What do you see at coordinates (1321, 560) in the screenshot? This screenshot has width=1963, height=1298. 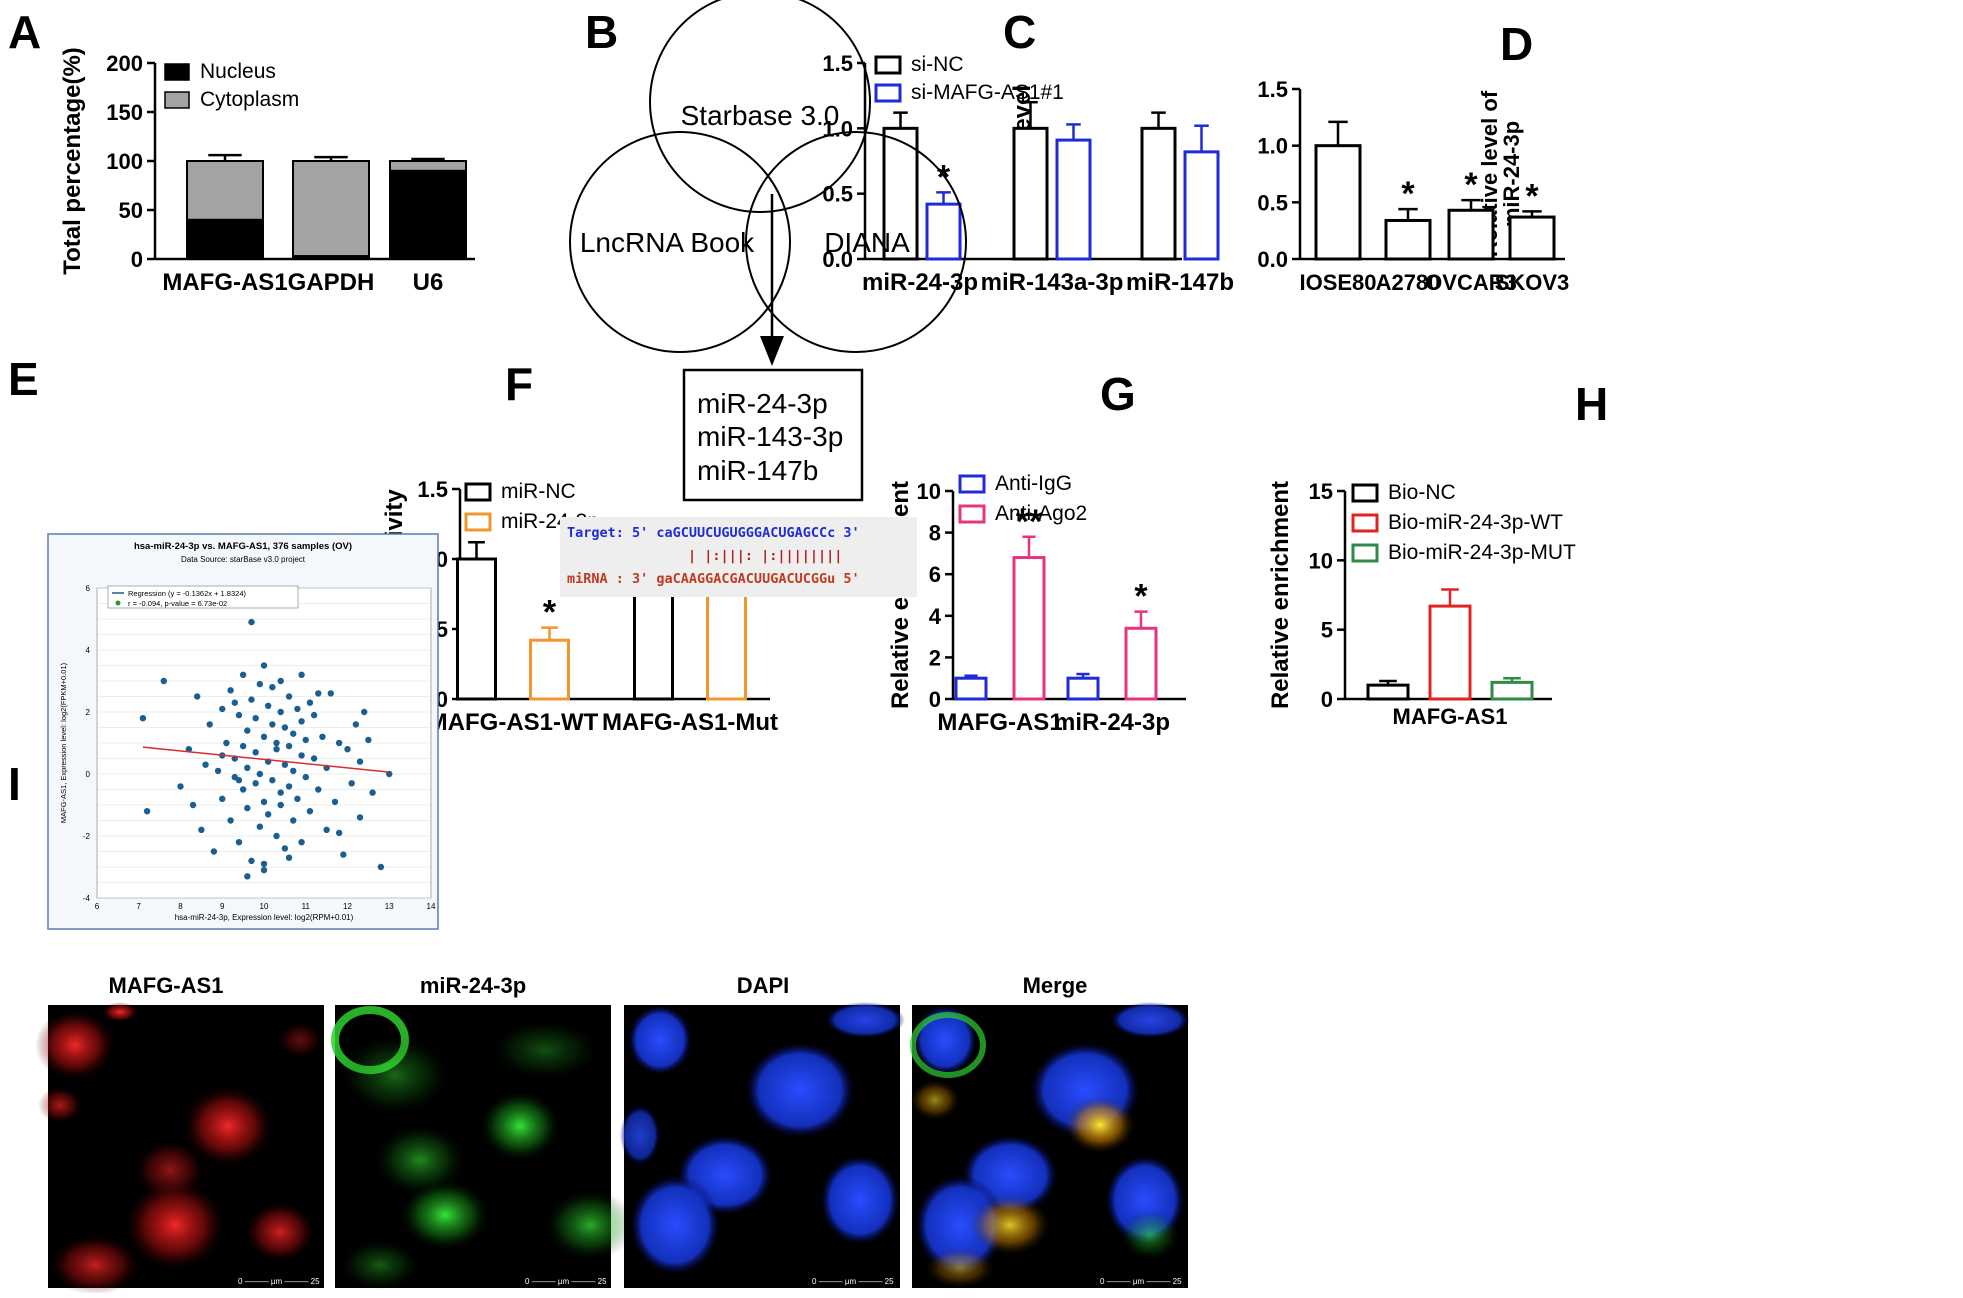 I see `y-tick-label: 10` at bounding box center [1321, 560].